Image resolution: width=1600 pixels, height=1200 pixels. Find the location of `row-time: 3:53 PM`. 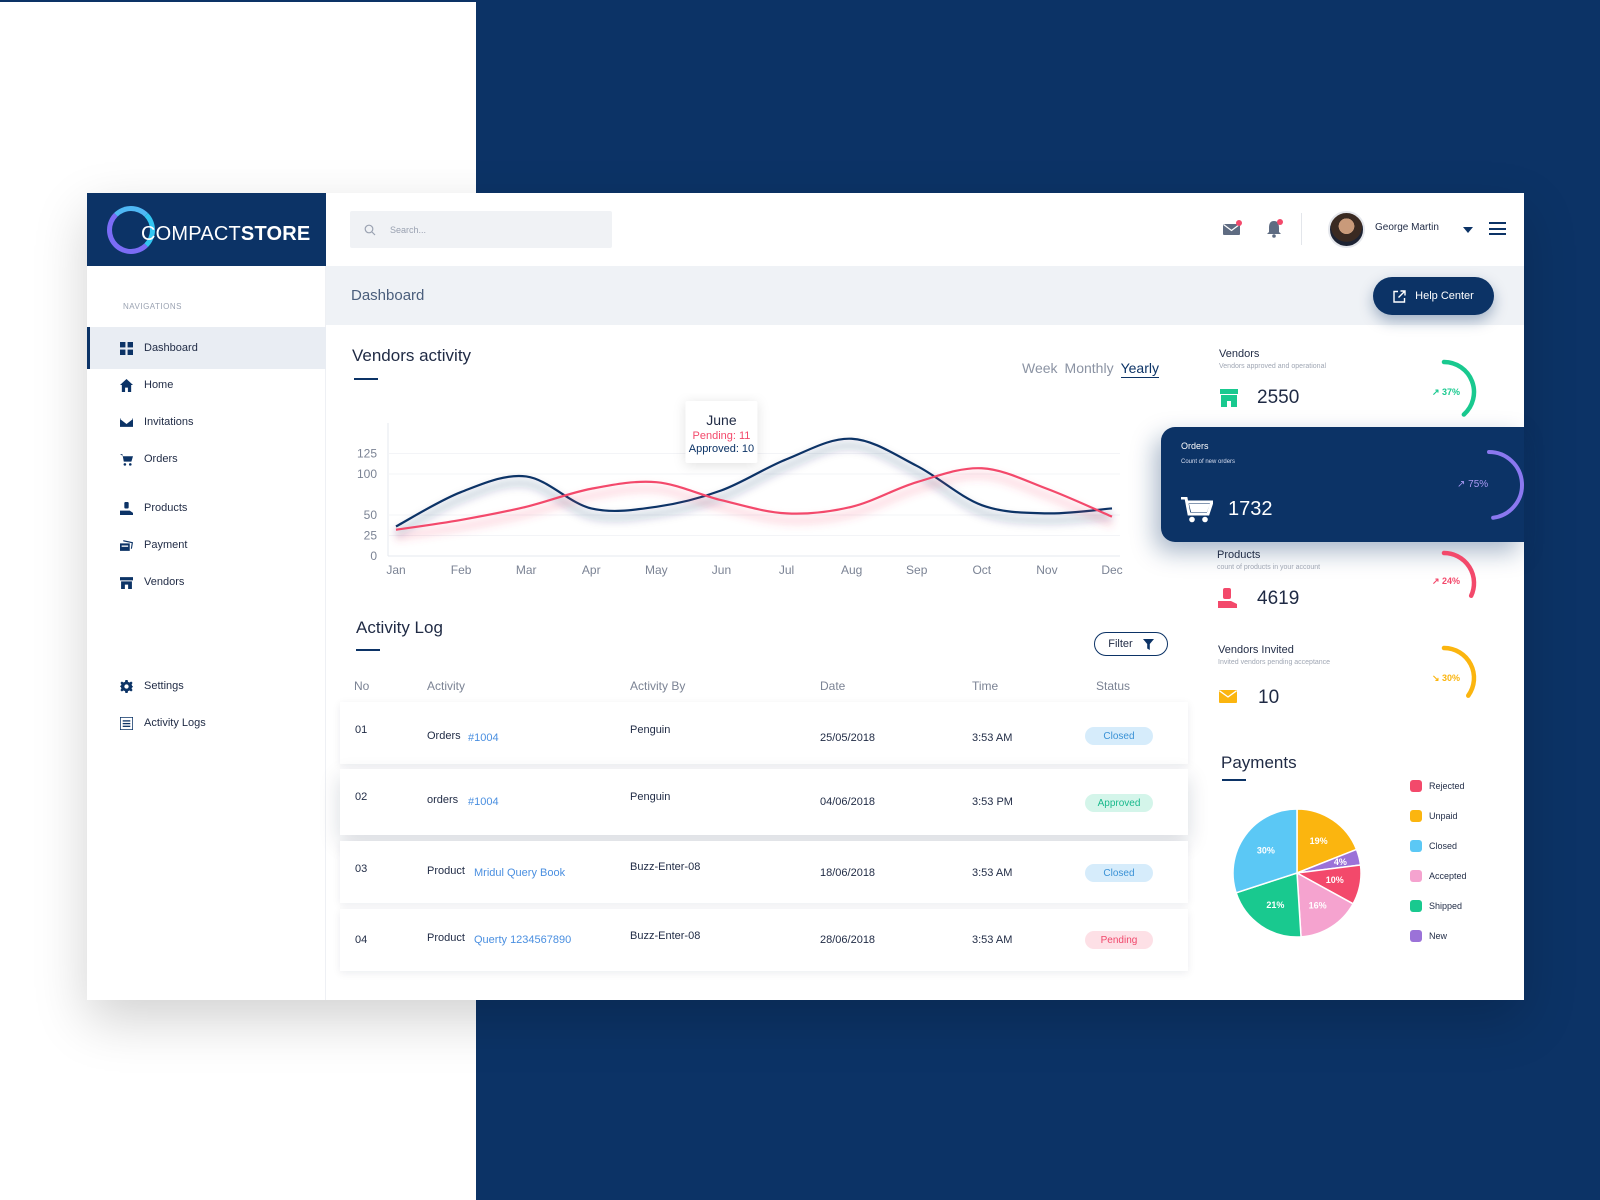

row-time: 3:53 PM is located at coordinates (992, 802).